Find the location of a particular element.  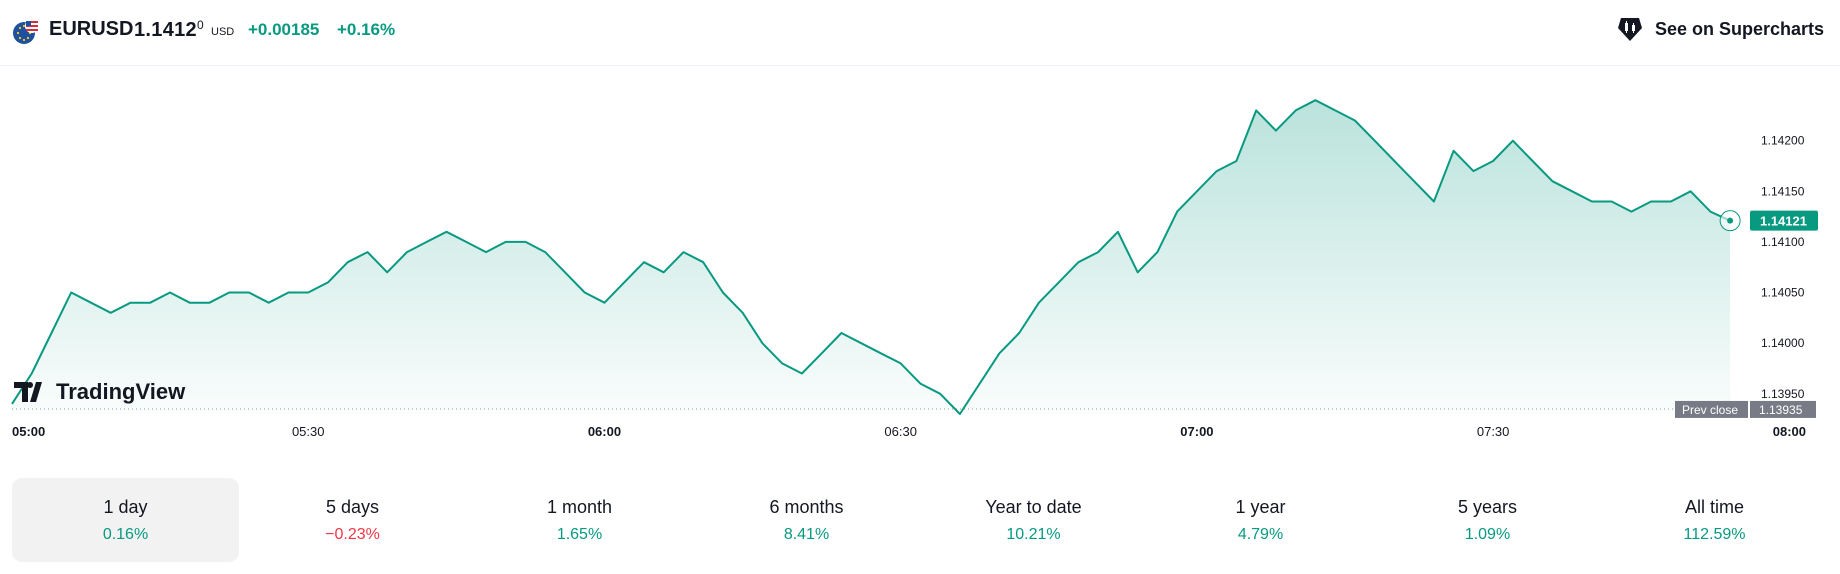

period-tab: 1 day 0.16% is located at coordinates (125, 520).